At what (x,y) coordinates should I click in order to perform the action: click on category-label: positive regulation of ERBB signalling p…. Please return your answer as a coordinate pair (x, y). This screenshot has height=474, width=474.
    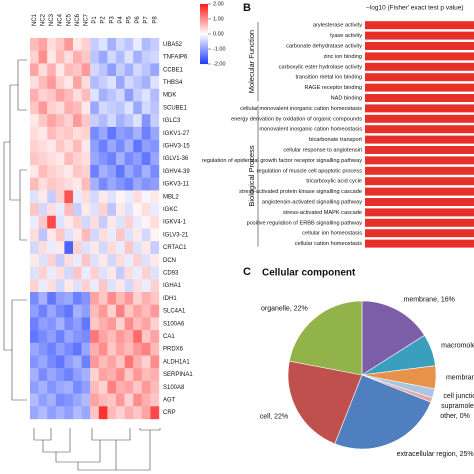
    Looking at the image, I should click on (305, 223).